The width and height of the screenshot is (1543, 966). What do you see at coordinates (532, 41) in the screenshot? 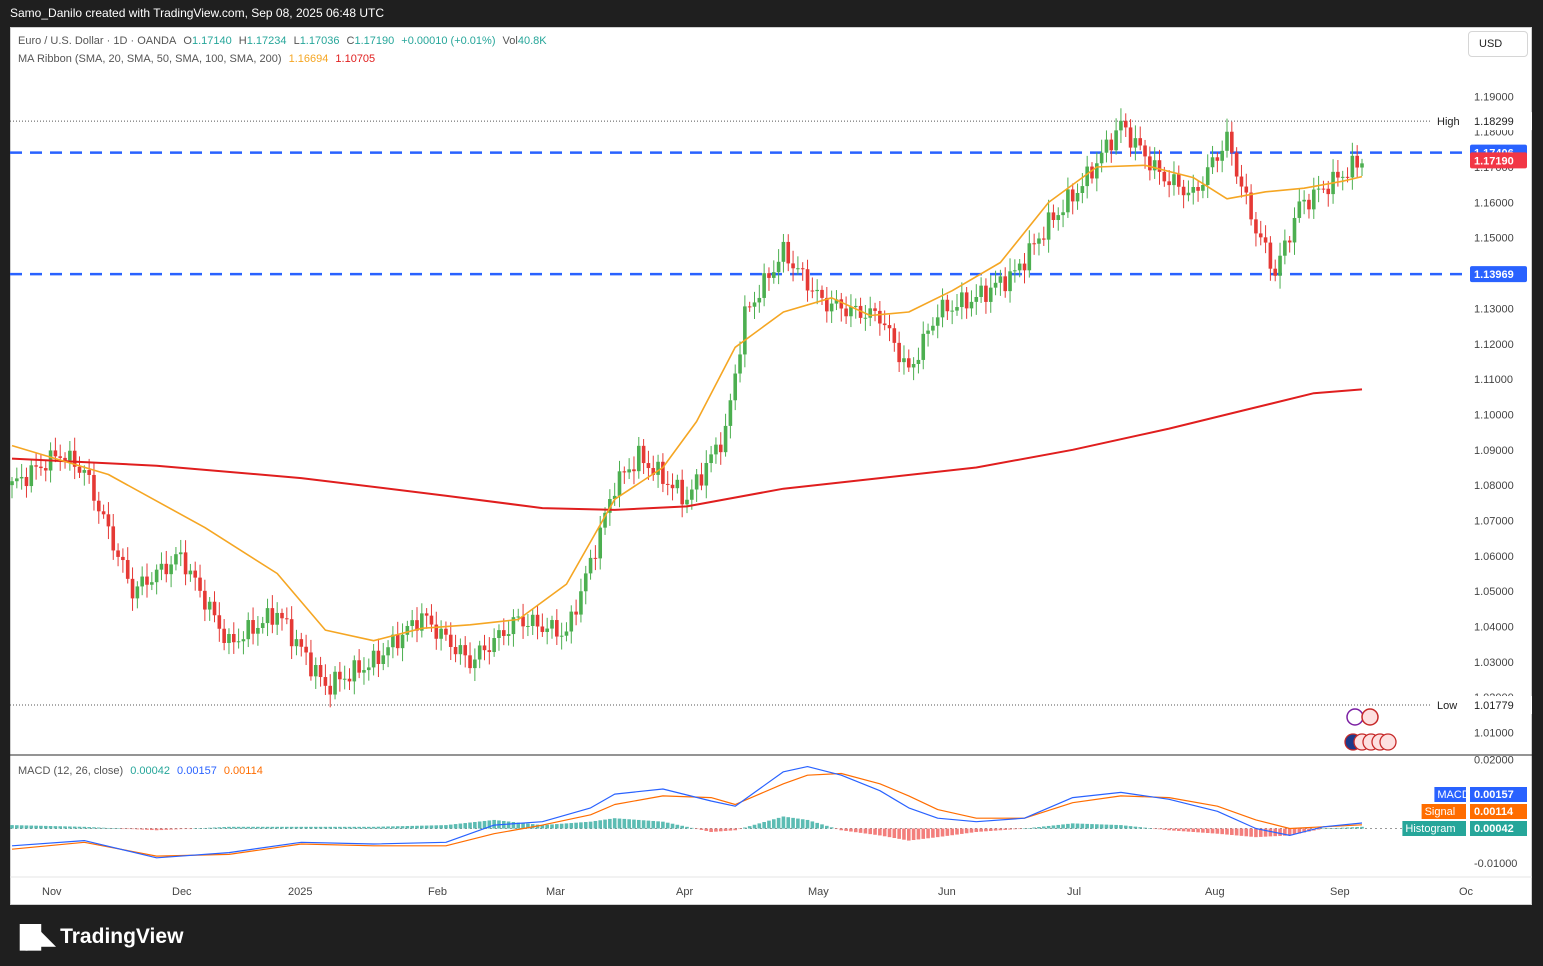
I see `volume-value: 40.8K` at bounding box center [532, 41].